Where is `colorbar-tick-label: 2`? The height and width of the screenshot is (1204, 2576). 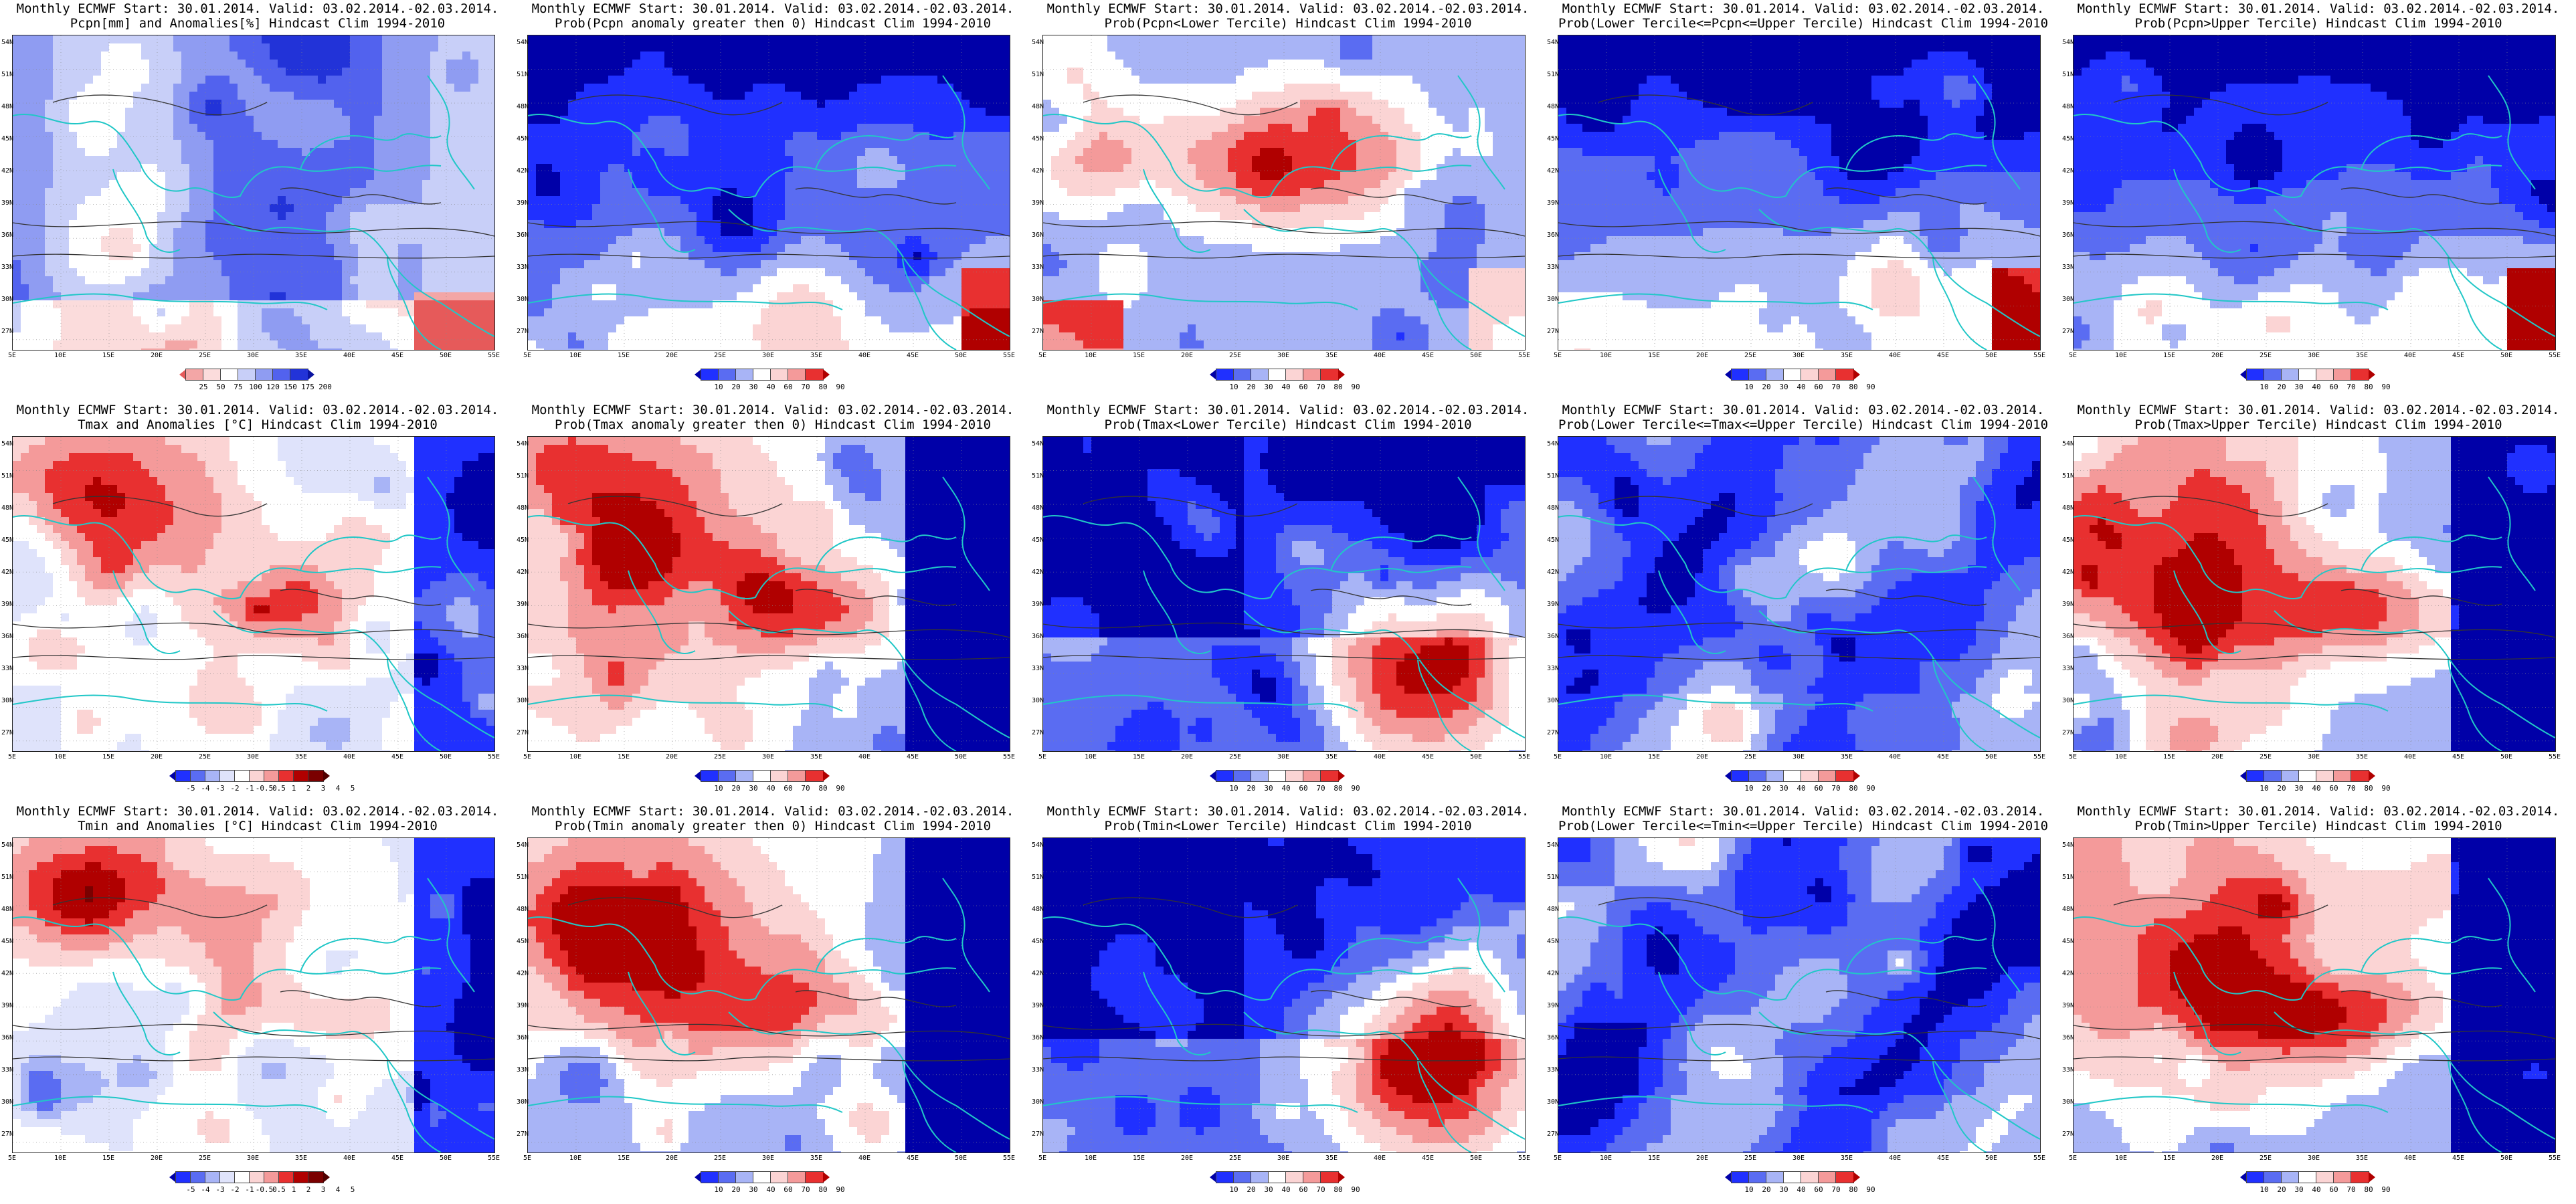
colorbar-tick-label: 2 is located at coordinates (308, 1189).